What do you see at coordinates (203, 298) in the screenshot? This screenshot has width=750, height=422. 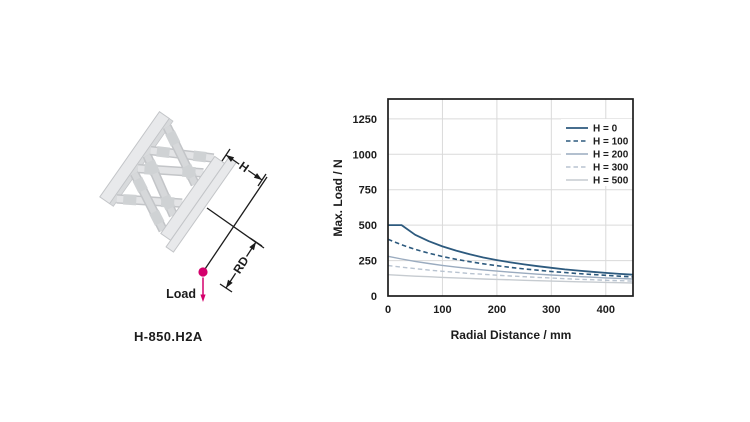 I see `load-arrow-head` at bounding box center [203, 298].